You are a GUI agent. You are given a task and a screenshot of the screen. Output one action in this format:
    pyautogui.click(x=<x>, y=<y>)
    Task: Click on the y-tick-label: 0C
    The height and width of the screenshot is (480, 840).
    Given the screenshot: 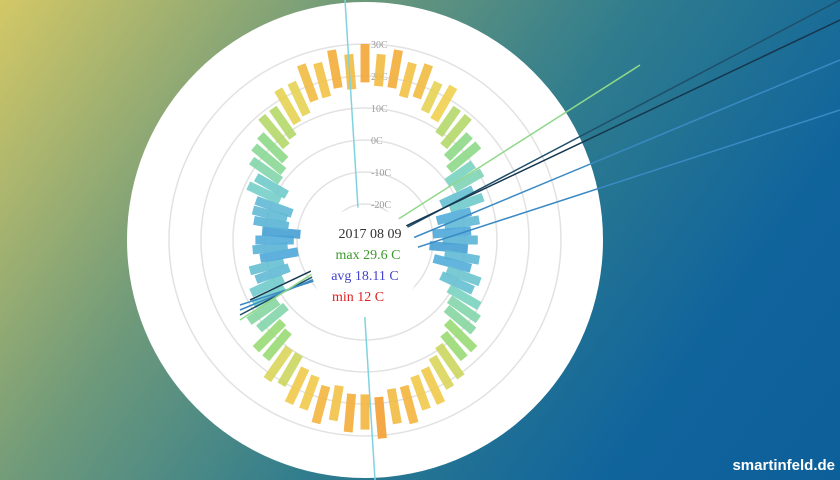 What is the action you would take?
    pyautogui.click(x=377, y=141)
    